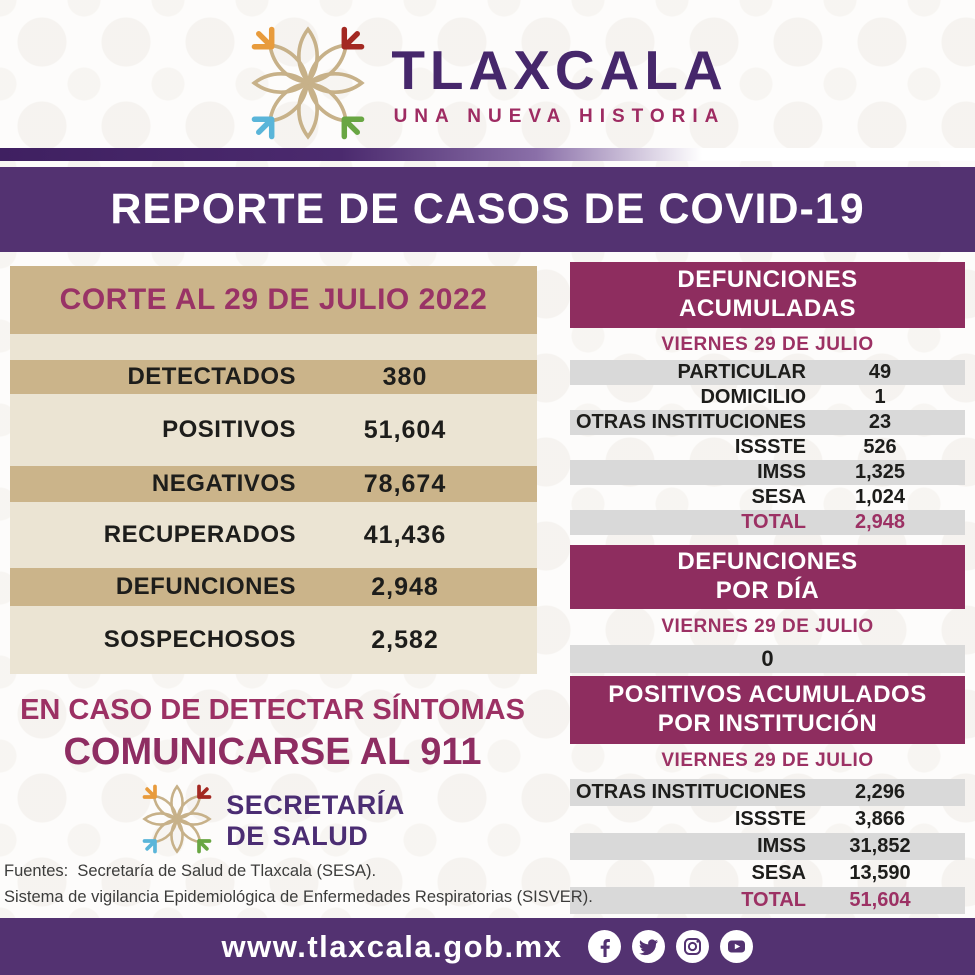 Image resolution: width=975 pixels, height=975 pixels. What do you see at coordinates (767, 590) in the screenshot?
I see `panel-title-line: POR DÍA` at bounding box center [767, 590].